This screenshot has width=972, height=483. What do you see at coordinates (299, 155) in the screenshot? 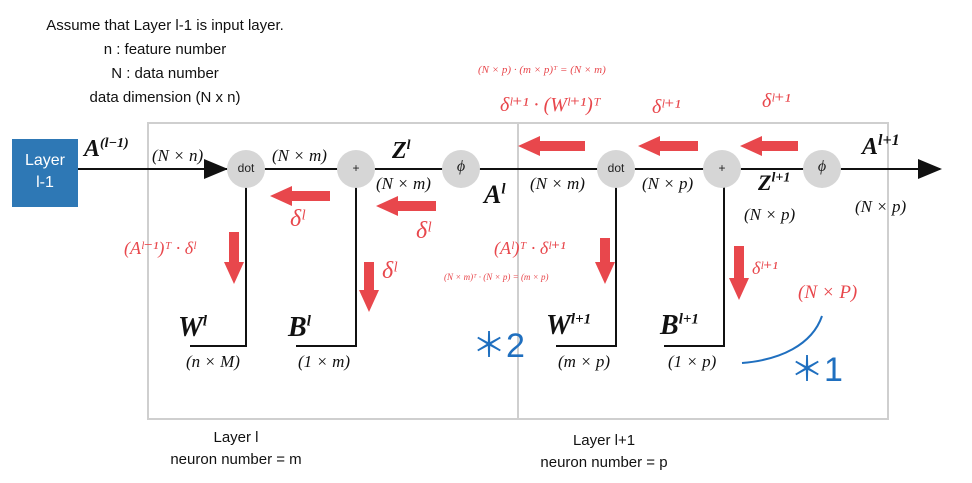
I see `dim-nm-1: (N × m)` at bounding box center [299, 155].